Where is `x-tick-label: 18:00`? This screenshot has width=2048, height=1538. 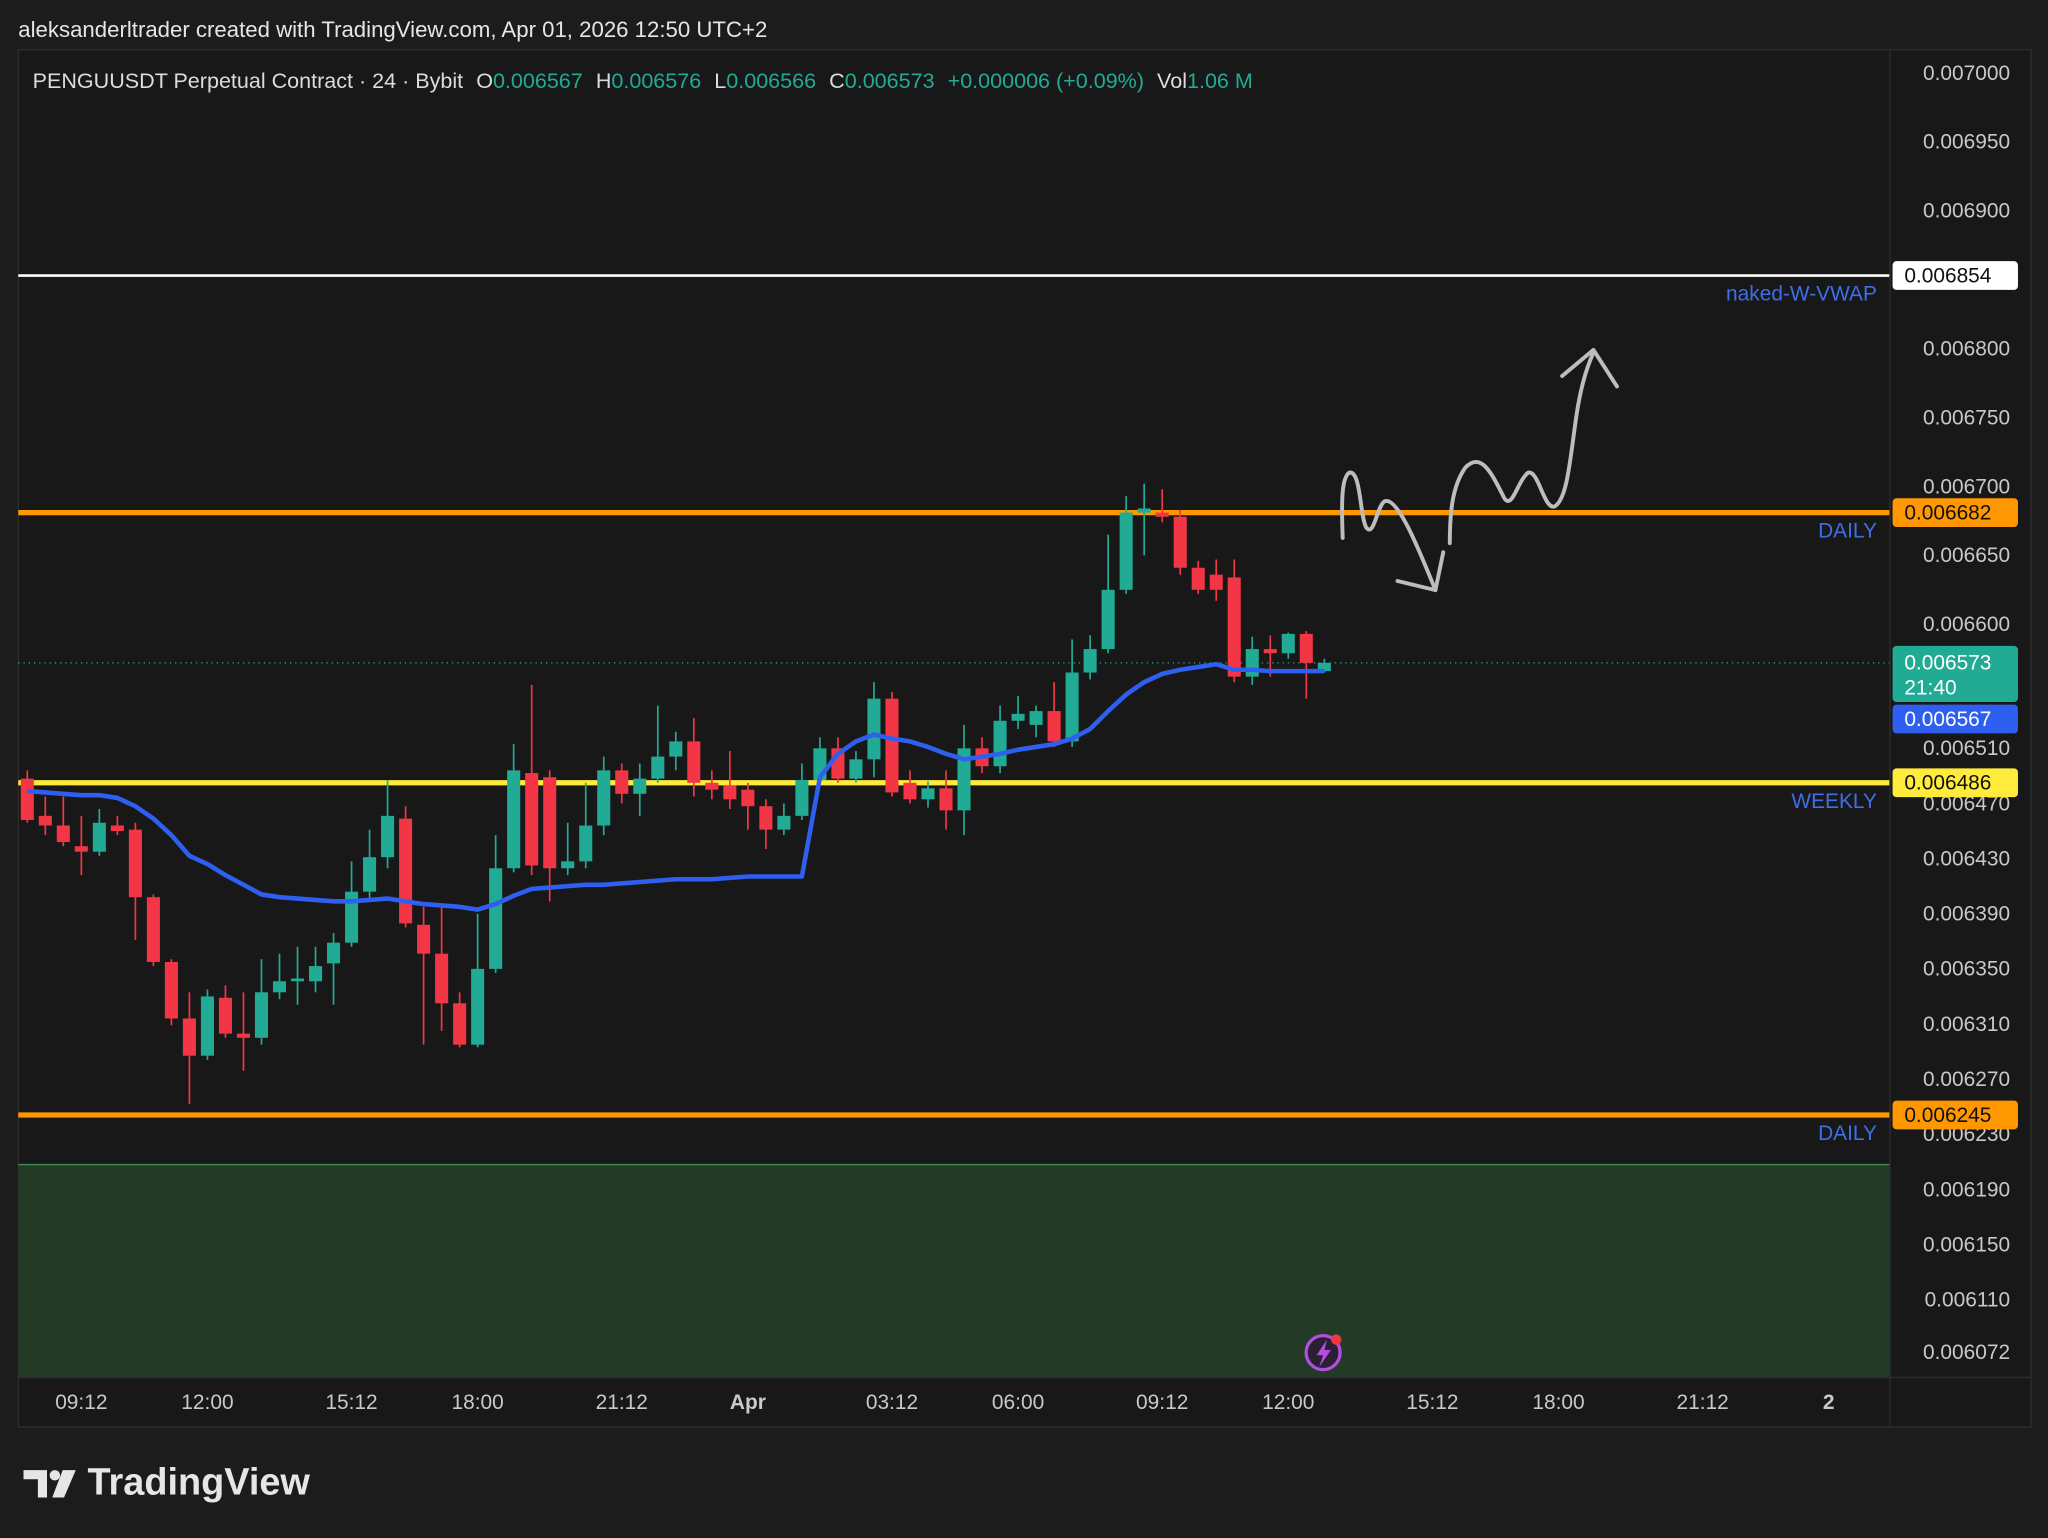
x-tick-label: 18:00 is located at coordinates (1558, 1402).